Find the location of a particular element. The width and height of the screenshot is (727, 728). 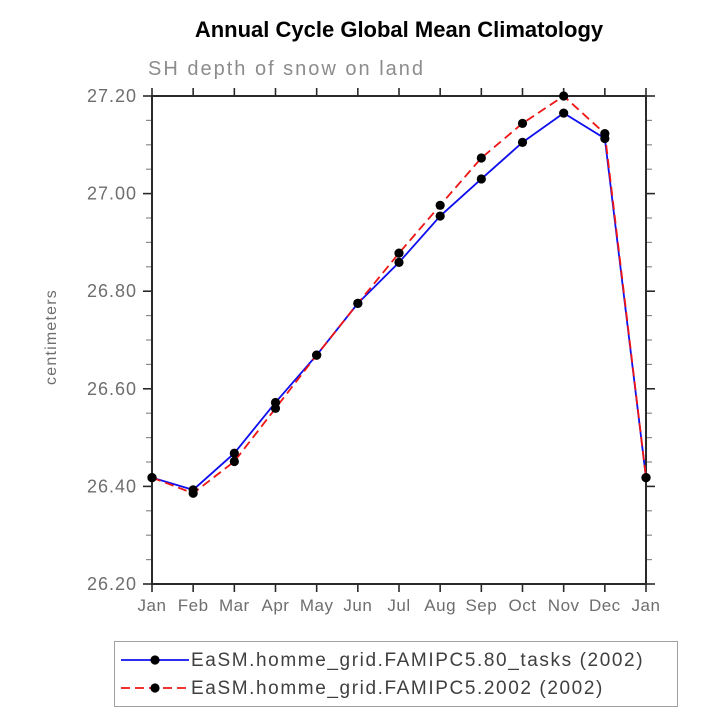

legend-label: EaSM.homme_grid.FAMIPC5.80_tasks (2002) is located at coordinates (418, 660).